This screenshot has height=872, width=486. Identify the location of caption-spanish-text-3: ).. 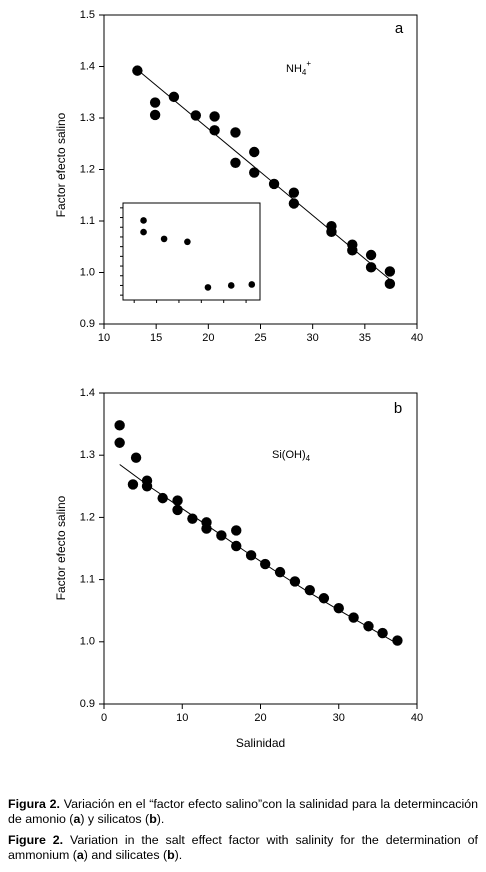
(160, 819).